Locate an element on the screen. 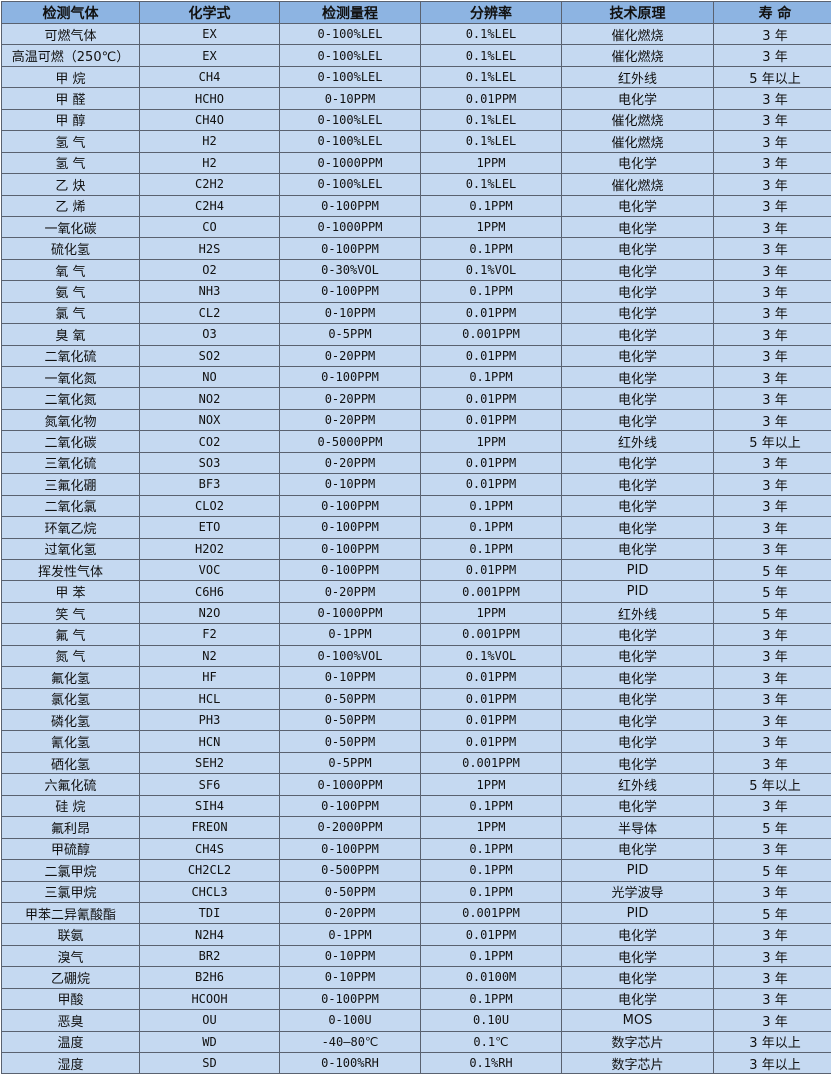 Image resolution: width=831 pixels, height=1076 pixels. cell-formula: CL2 is located at coordinates (210, 312).